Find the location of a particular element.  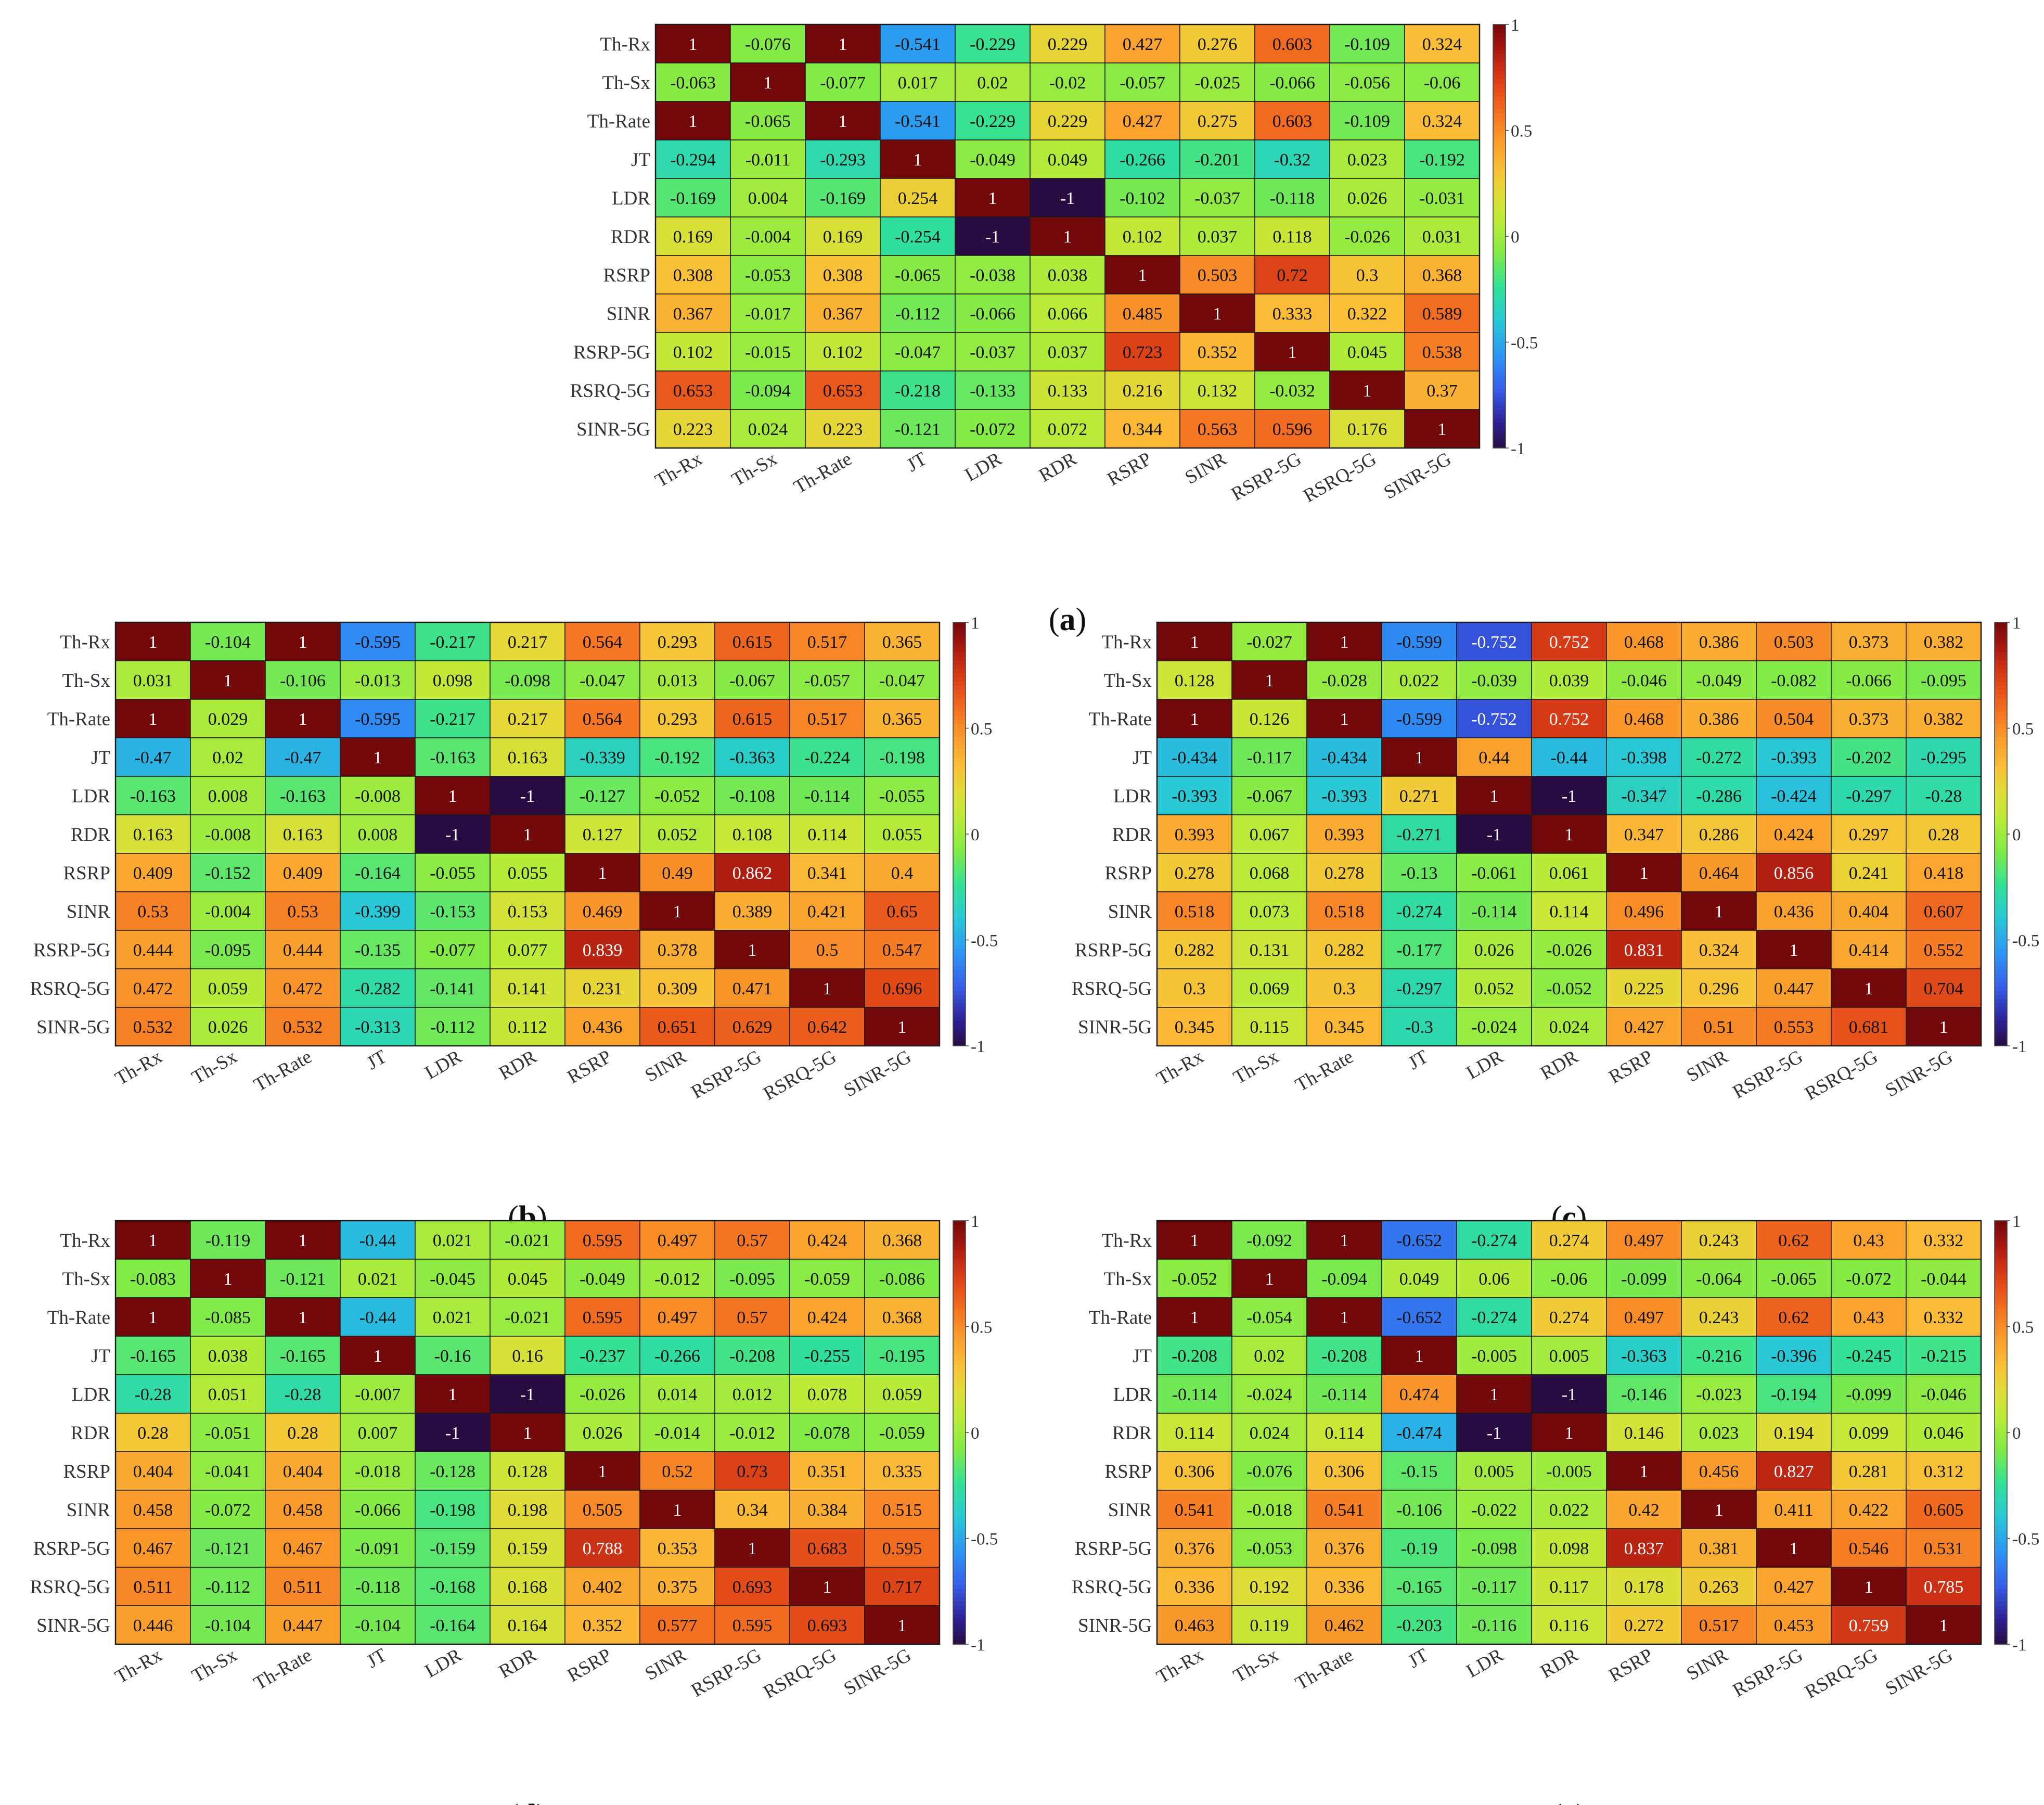

cell-value-label: 0.427 is located at coordinates (1143, 44).